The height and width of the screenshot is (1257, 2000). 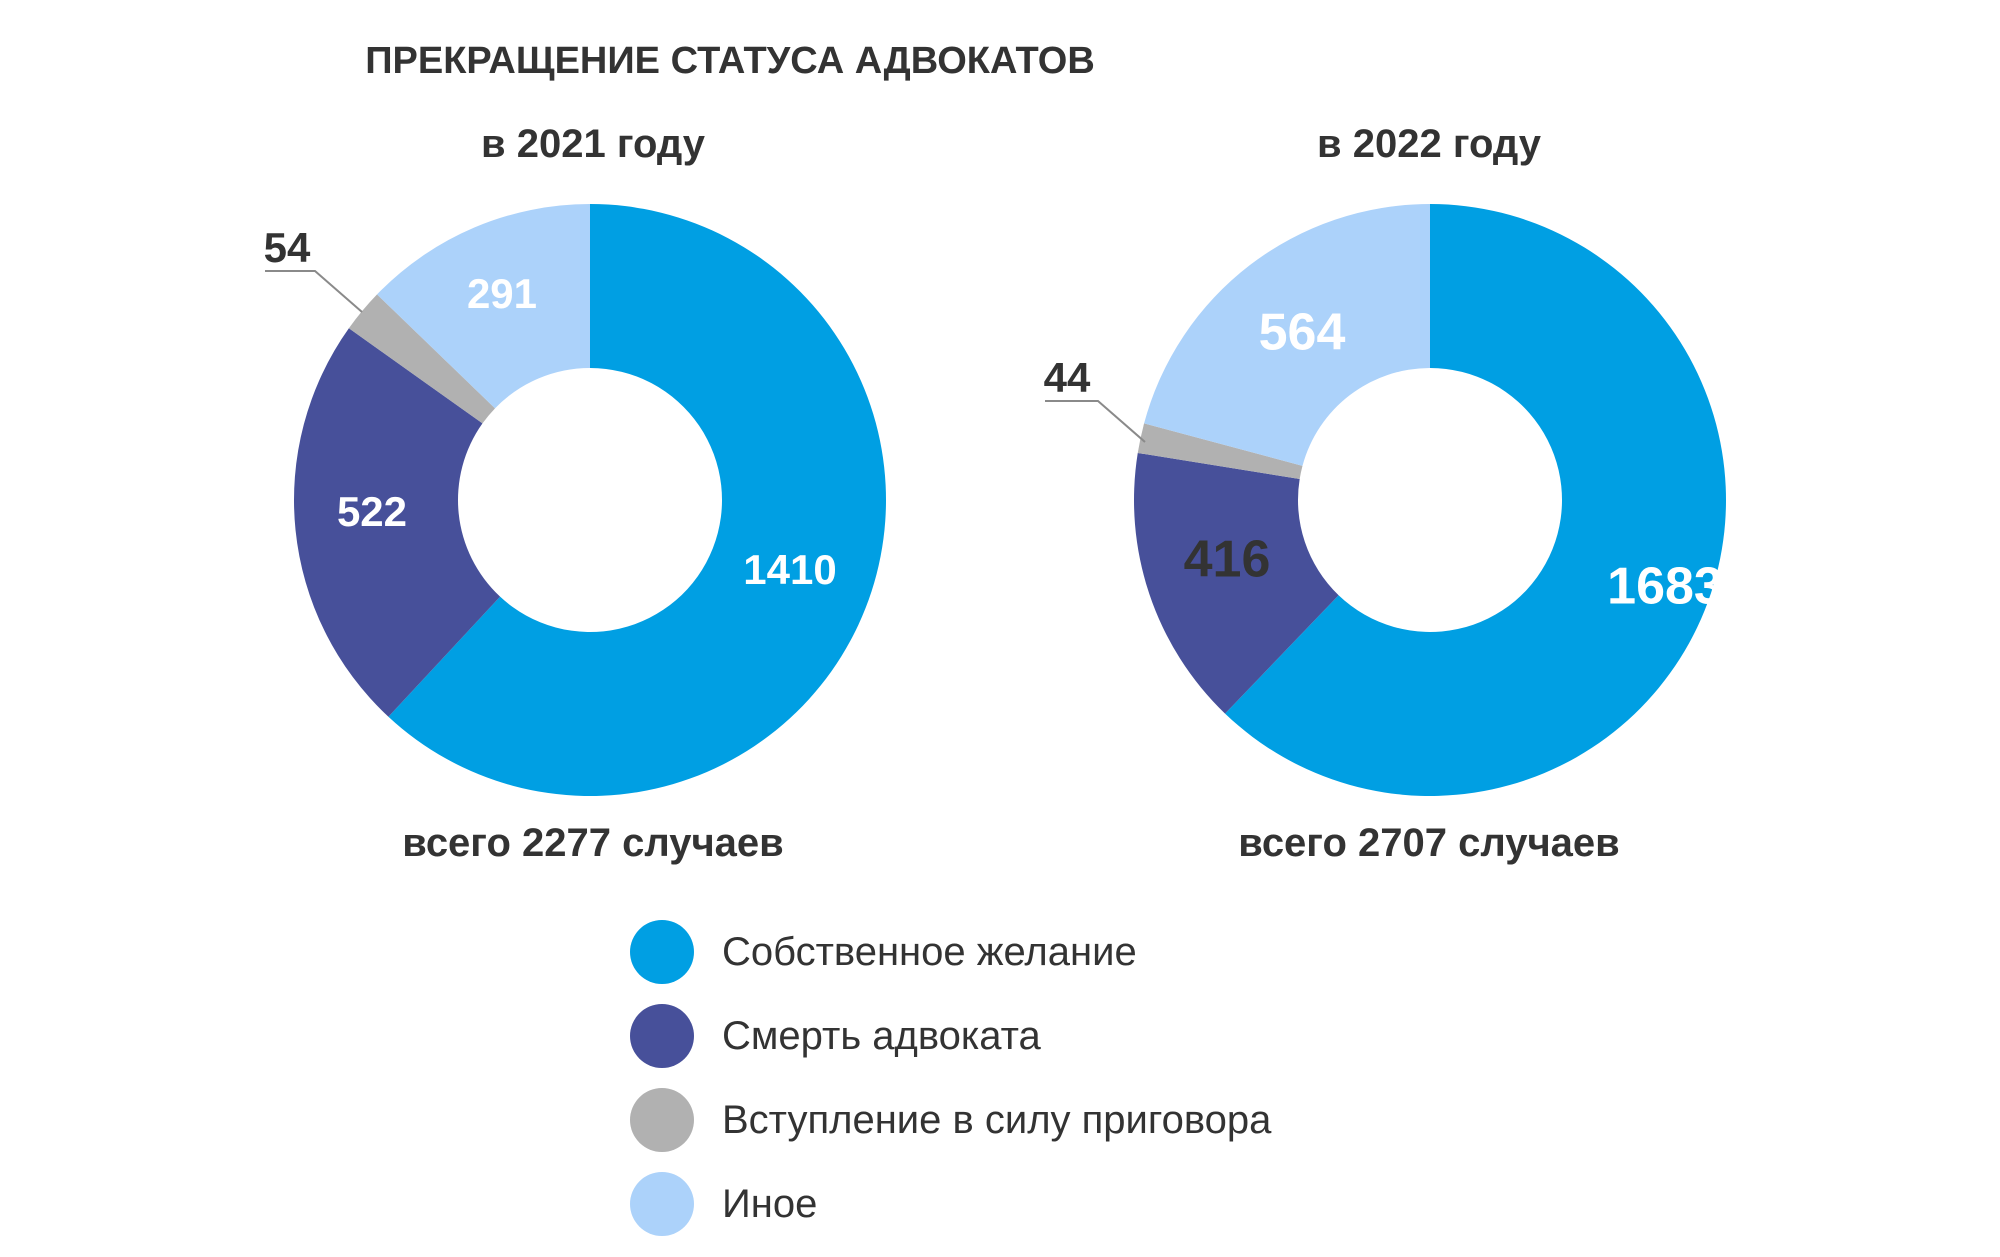 What do you see at coordinates (372, 511) in the screenshot?
I see `data-label-death: 522` at bounding box center [372, 511].